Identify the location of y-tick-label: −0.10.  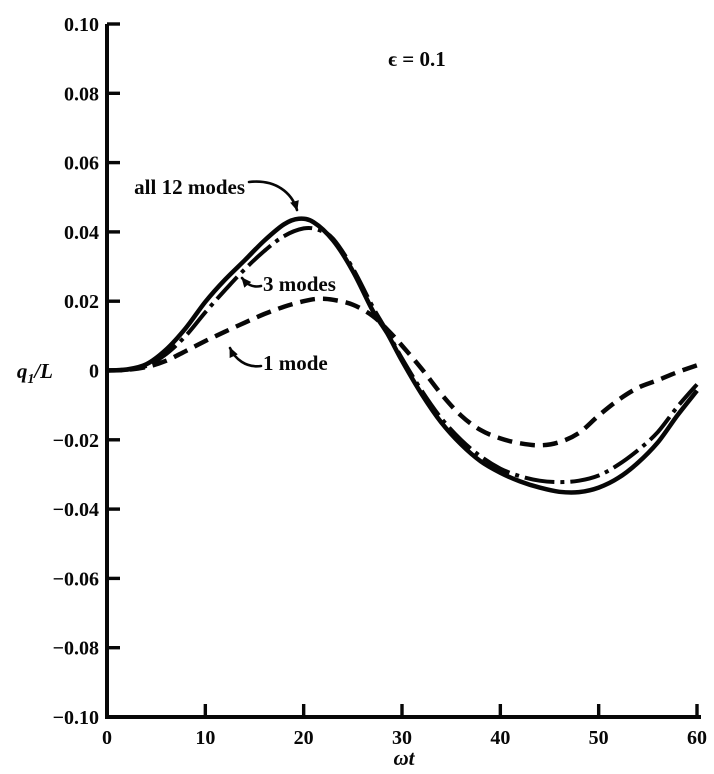
(76, 718).